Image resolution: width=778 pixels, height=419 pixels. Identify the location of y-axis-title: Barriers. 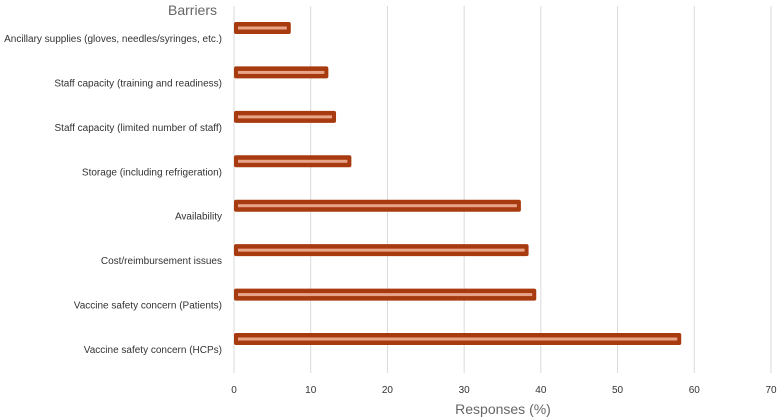
(192, 10).